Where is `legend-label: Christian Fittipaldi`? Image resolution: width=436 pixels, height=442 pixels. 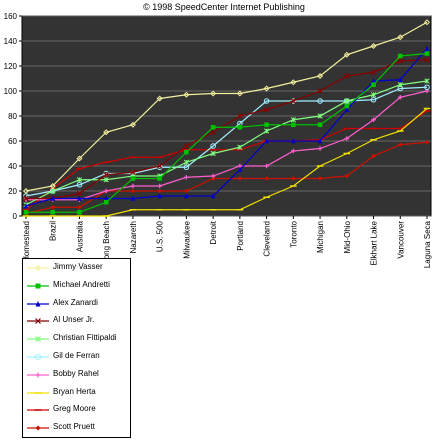
legend-label: Christian Fittipaldi is located at coordinates (85, 338).